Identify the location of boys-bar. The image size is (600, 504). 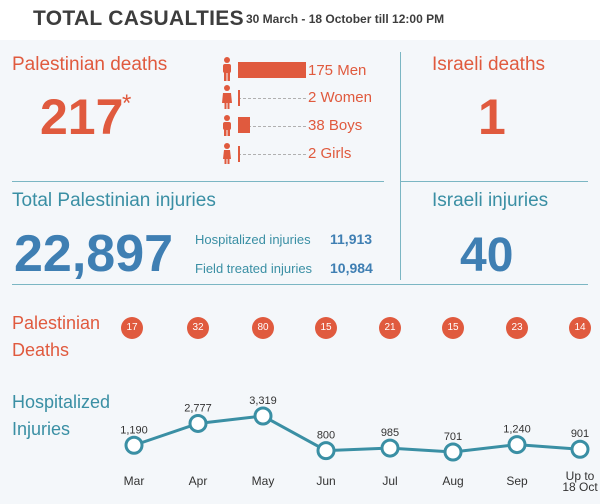
(244, 125).